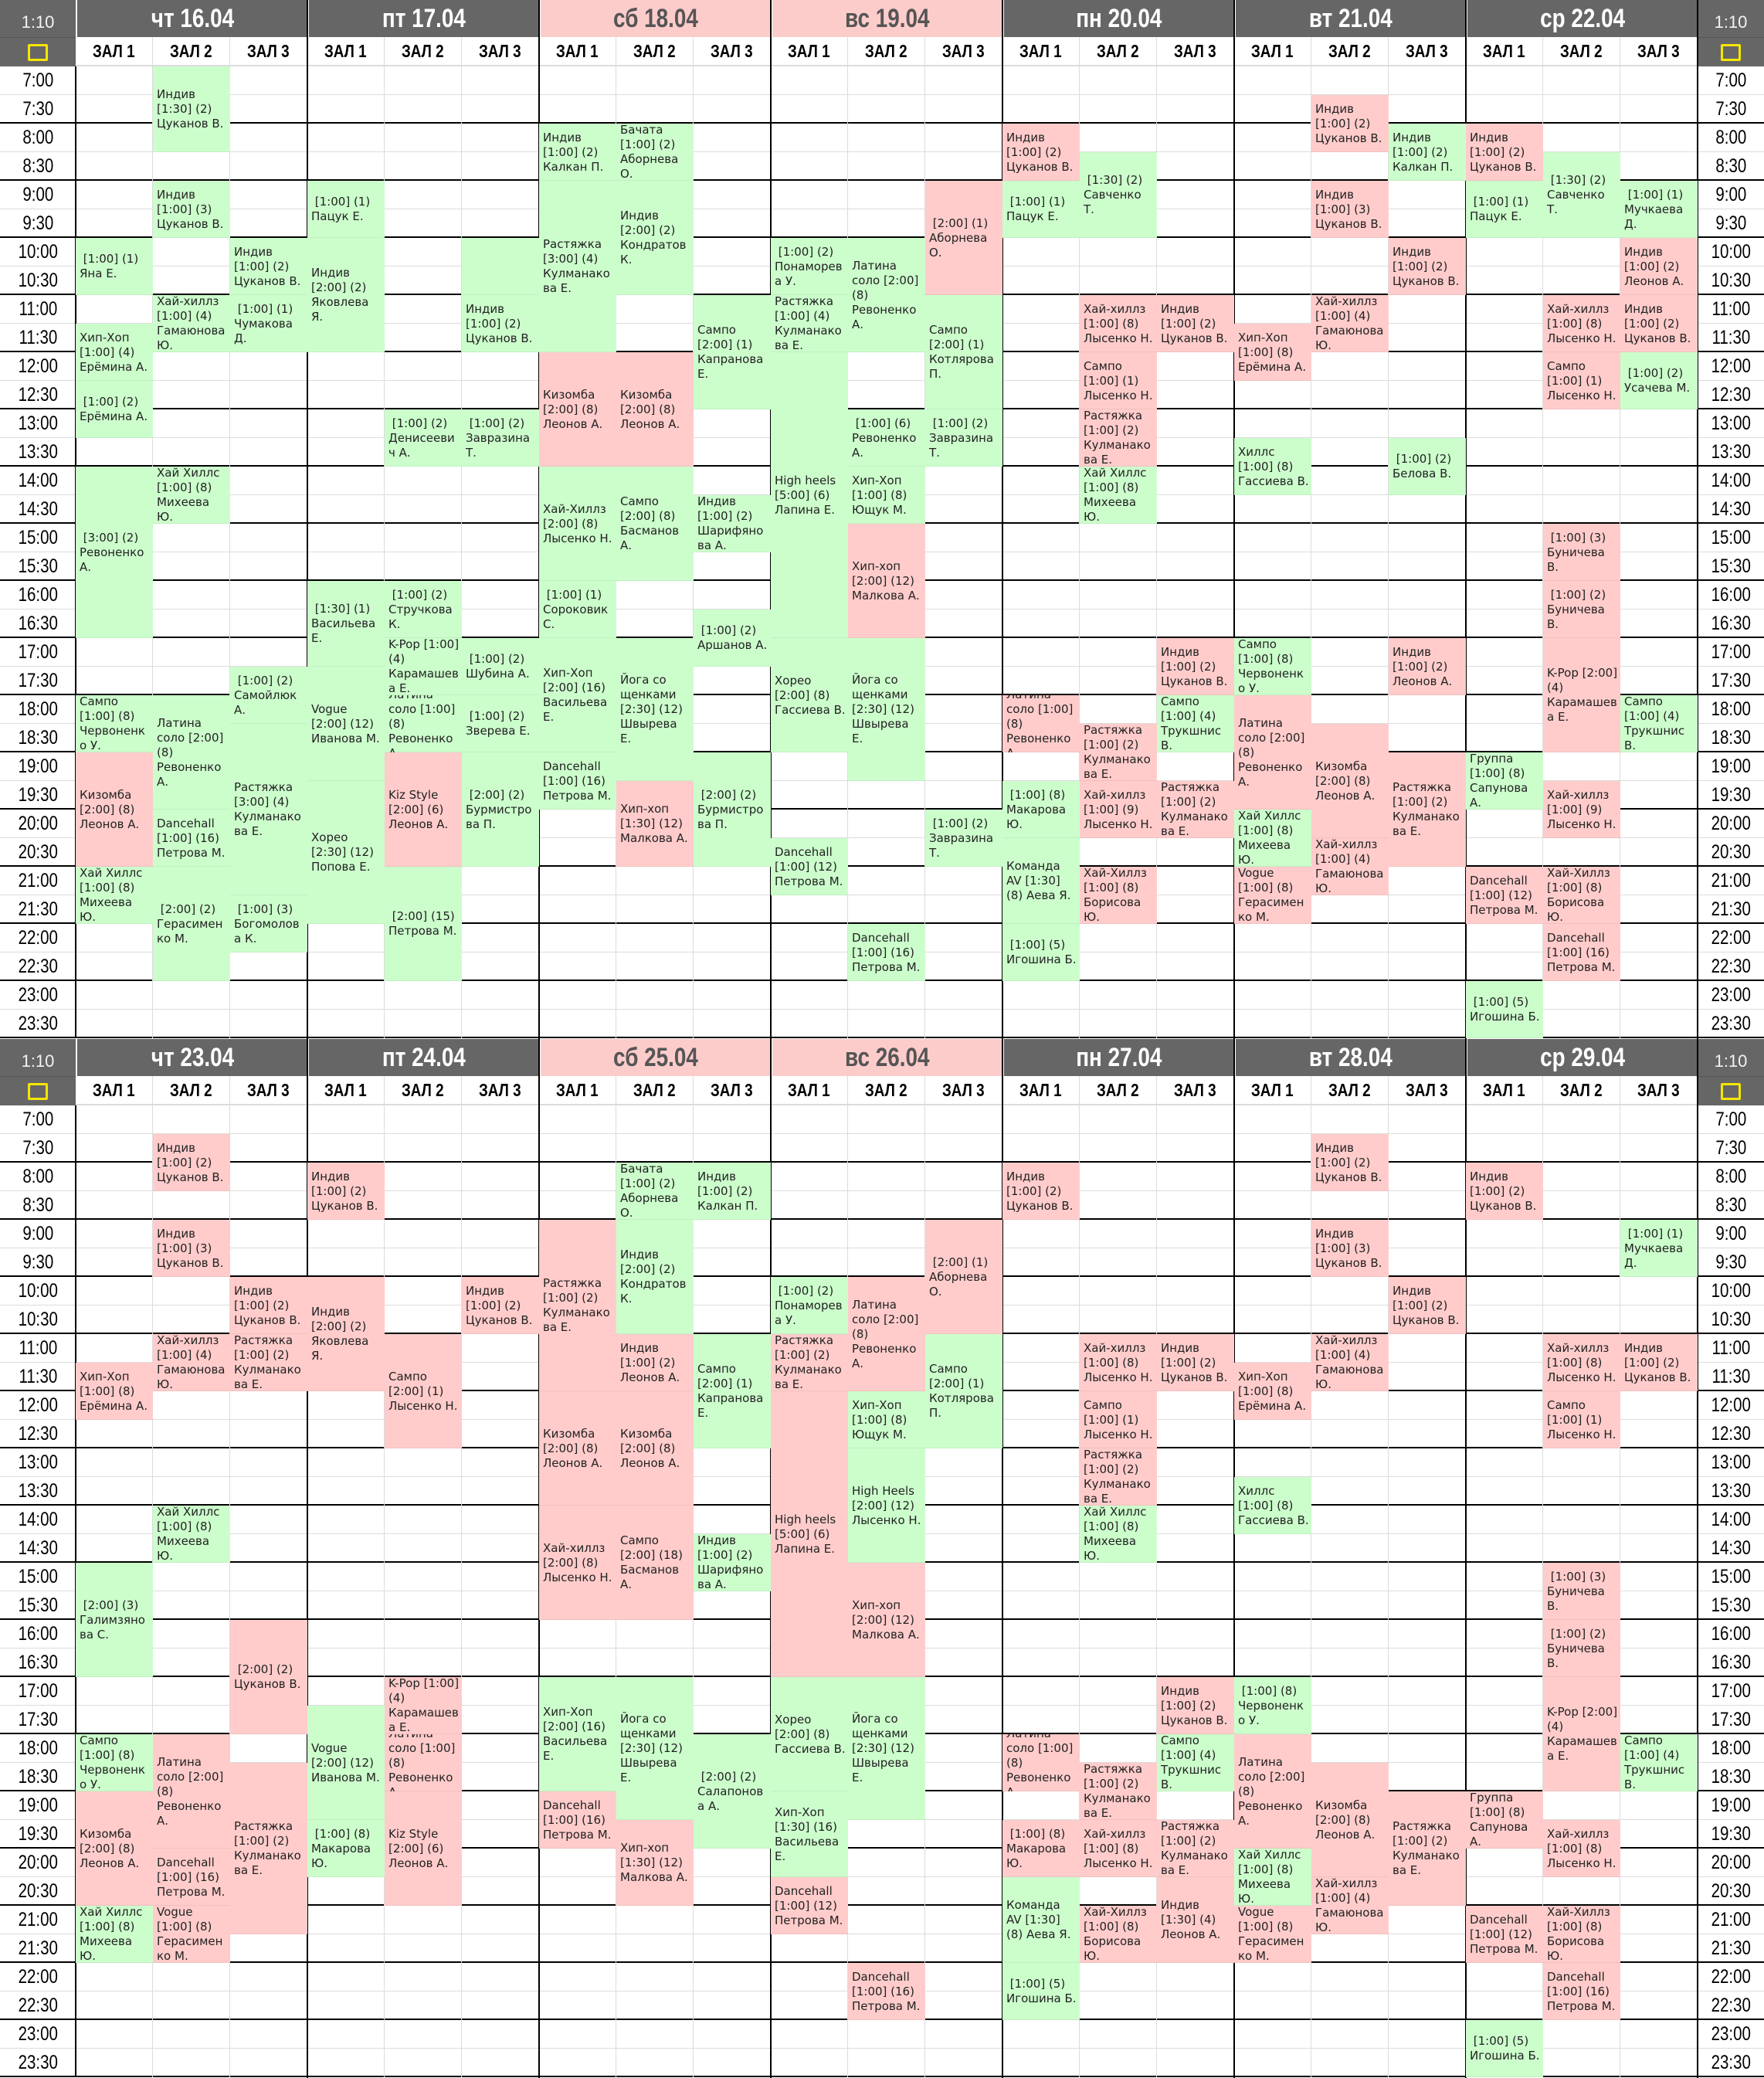  What do you see at coordinates (1581, 609) in the screenshot?
I see `class-booking: [1:00] (2) Буничева В.` at bounding box center [1581, 609].